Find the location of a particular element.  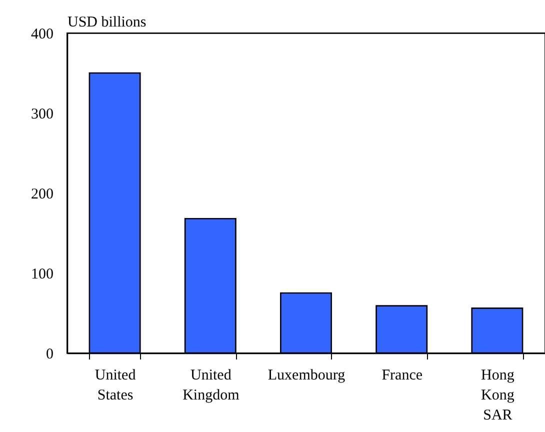

x-tick-label: Luxembourg is located at coordinates (307, 376).